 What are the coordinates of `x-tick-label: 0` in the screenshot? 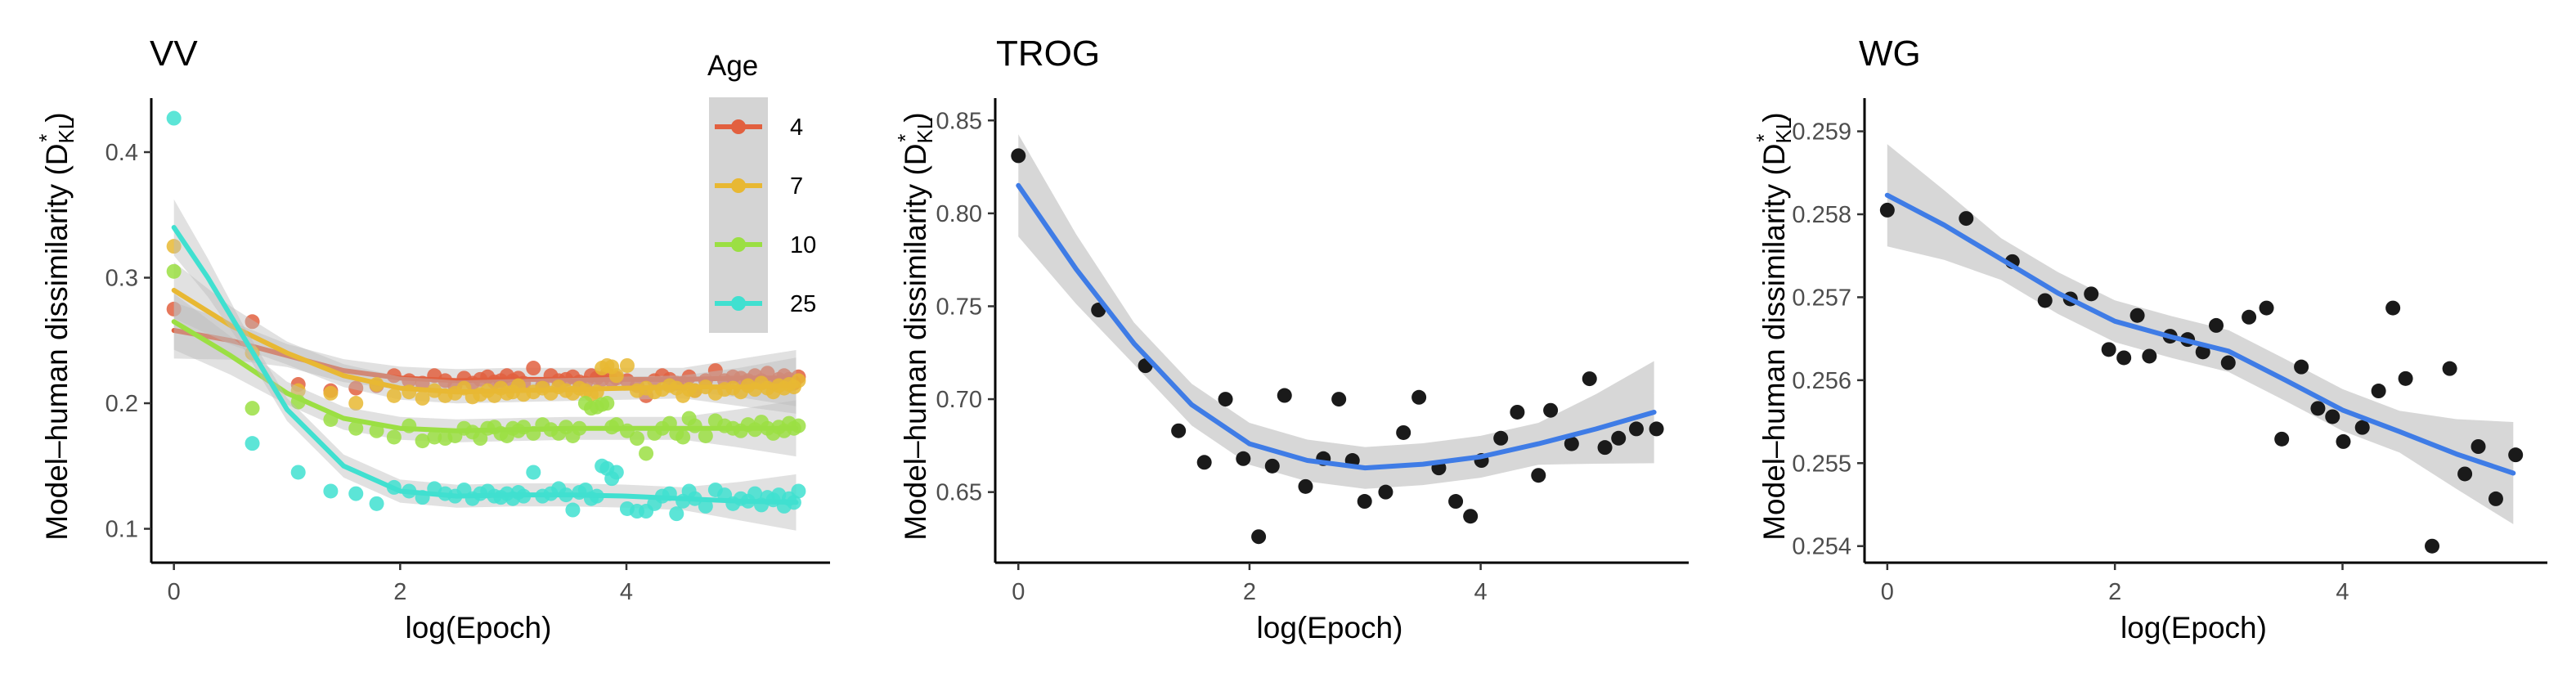 It's located at (1888, 592).